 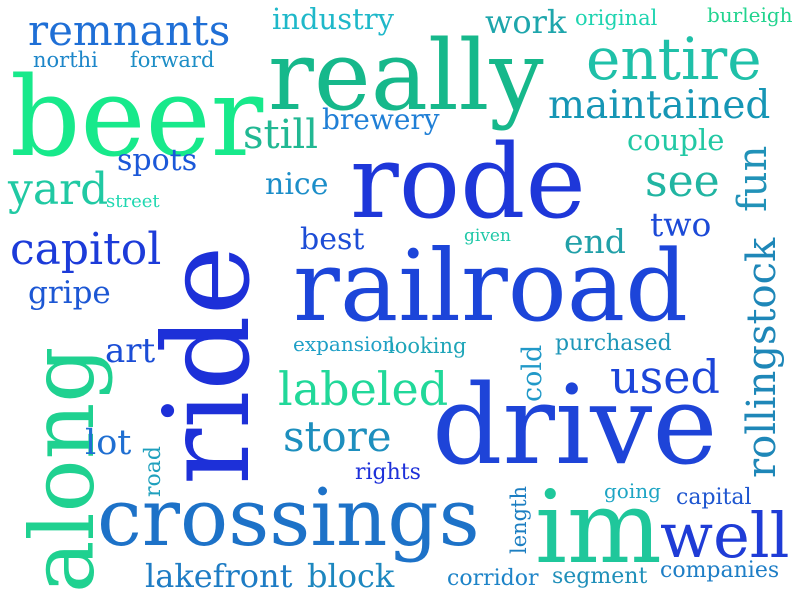 What do you see at coordinates (762, 357) in the screenshot?
I see `word-rollingstock: rollingstock` at bounding box center [762, 357].